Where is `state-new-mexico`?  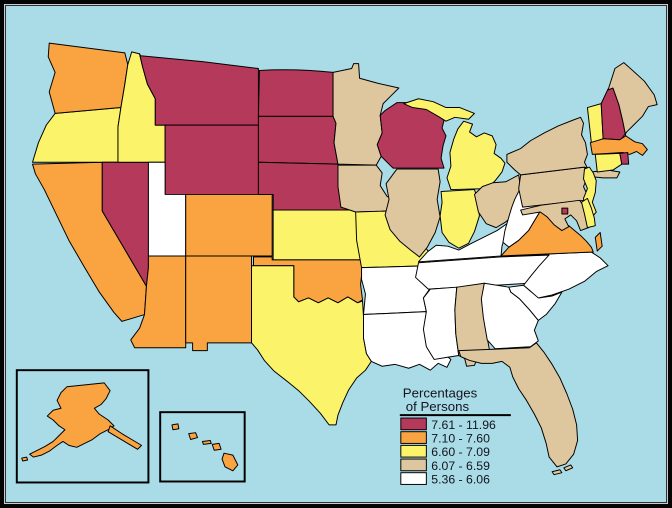 state-new-mexico is located at coordinates (219, 303).